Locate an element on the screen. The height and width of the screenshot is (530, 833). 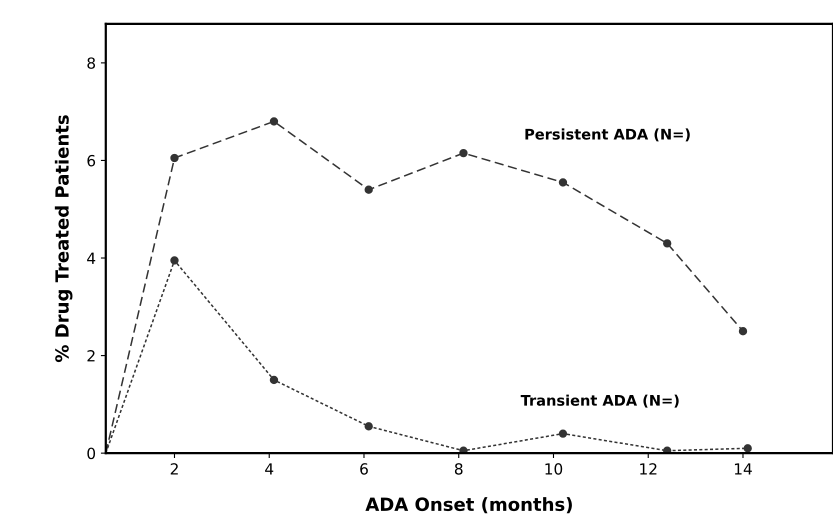
y-tick-label: 0 is located at coordinates (91, 454).